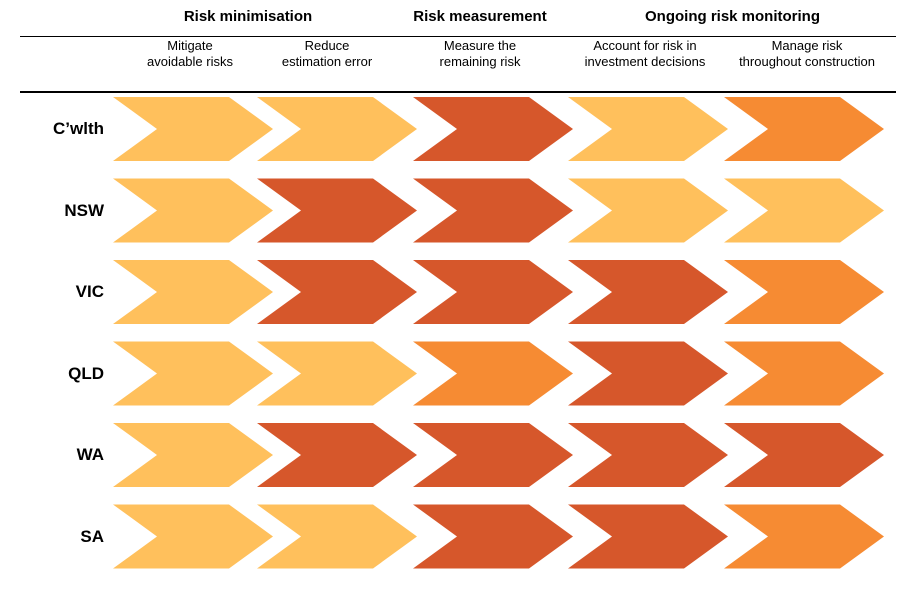  I want to click on stage-label-mitigate: Mitigate avoidable risks, so click(190, 58).